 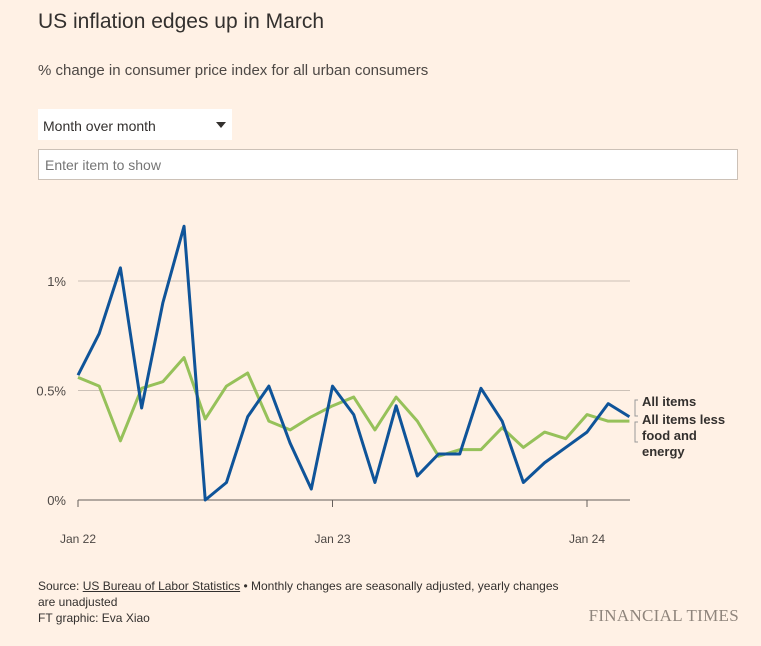 I want to click on series-line, so click(x=353, y=407).